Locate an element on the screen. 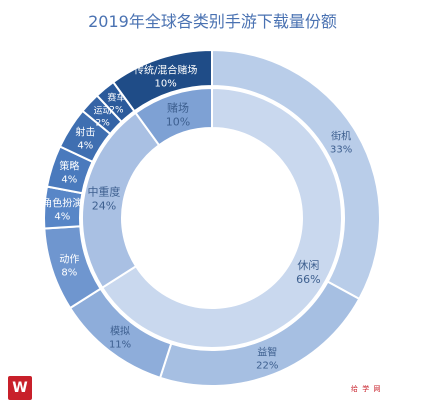 This screenshot has width=425, height=408. inner-ring-label-1: 中重度 is located at coordinates (103, 191).